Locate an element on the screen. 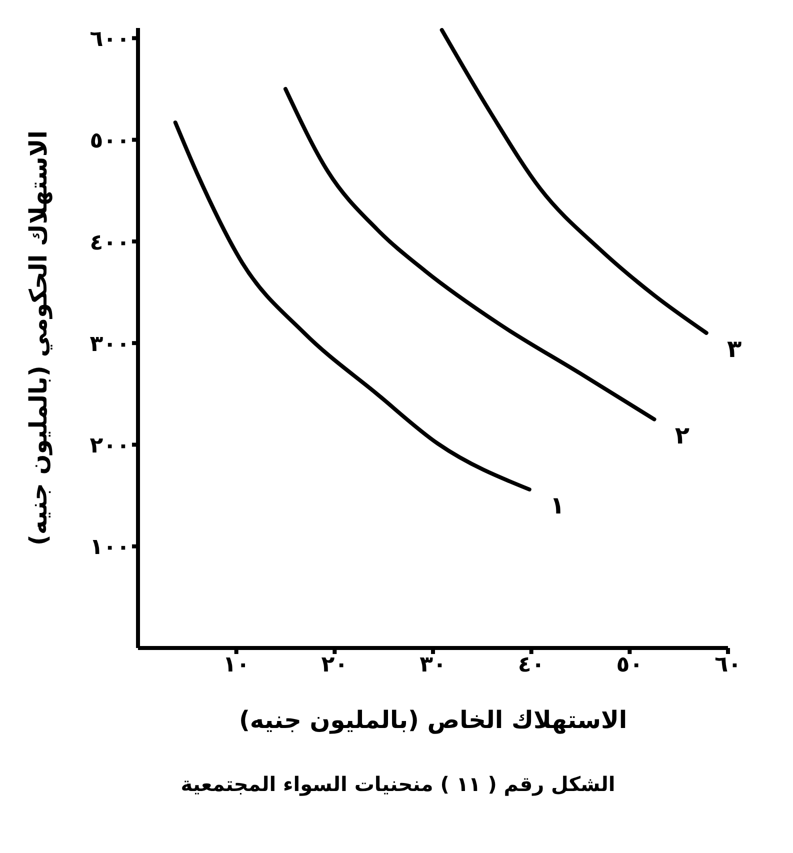 Image resolution: width=793 pixels, height=853 pixels. series-label: ٢ is located at coordinates (682, 435).